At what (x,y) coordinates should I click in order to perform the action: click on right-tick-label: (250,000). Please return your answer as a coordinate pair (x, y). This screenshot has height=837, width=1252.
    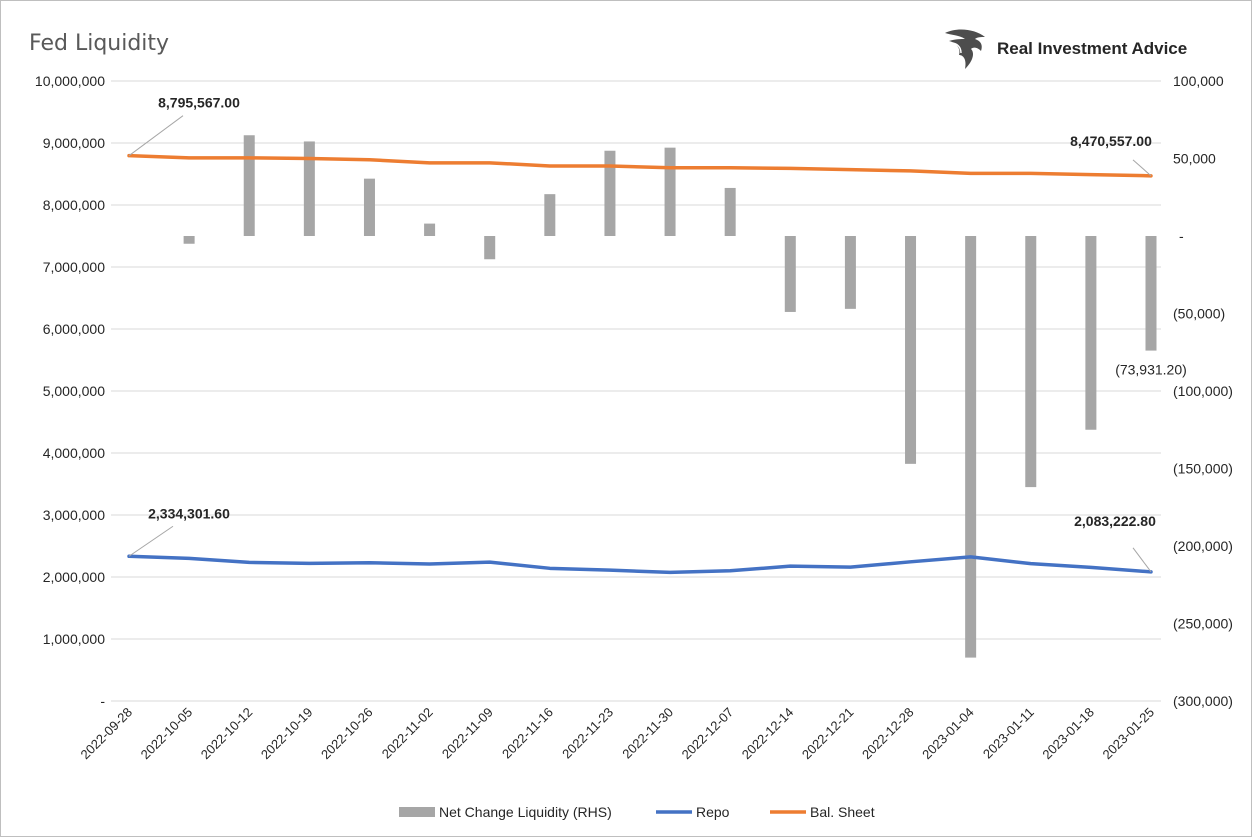
    Looking at the image, I should click on (1203, 624).